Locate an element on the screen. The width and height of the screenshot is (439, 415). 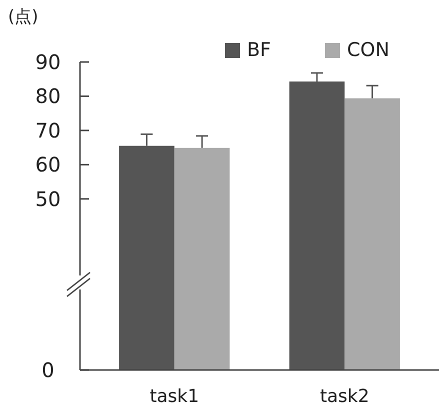
y-tick-label: 50 is located at coordinates (48, 198).